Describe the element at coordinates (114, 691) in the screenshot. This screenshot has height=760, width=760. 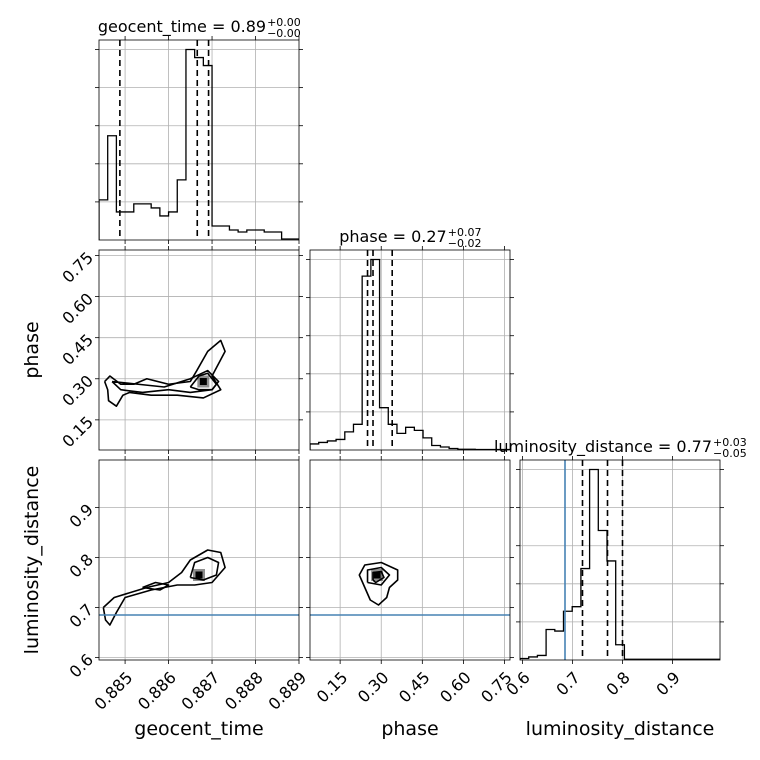
I see `x-tick-label: 0.885` at that location.